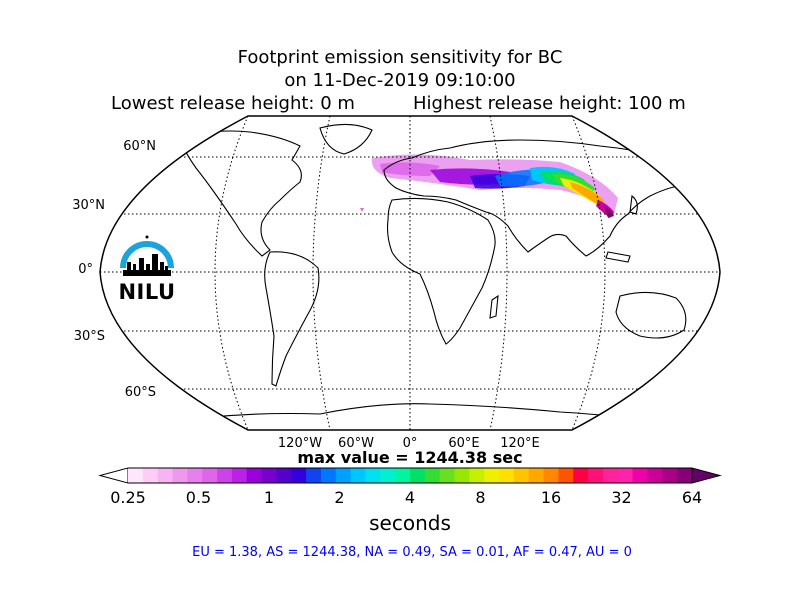  Describe the element at coordinates (139, 146) in the screenshot. I see `lat-label-60n: 60°N` at that location.